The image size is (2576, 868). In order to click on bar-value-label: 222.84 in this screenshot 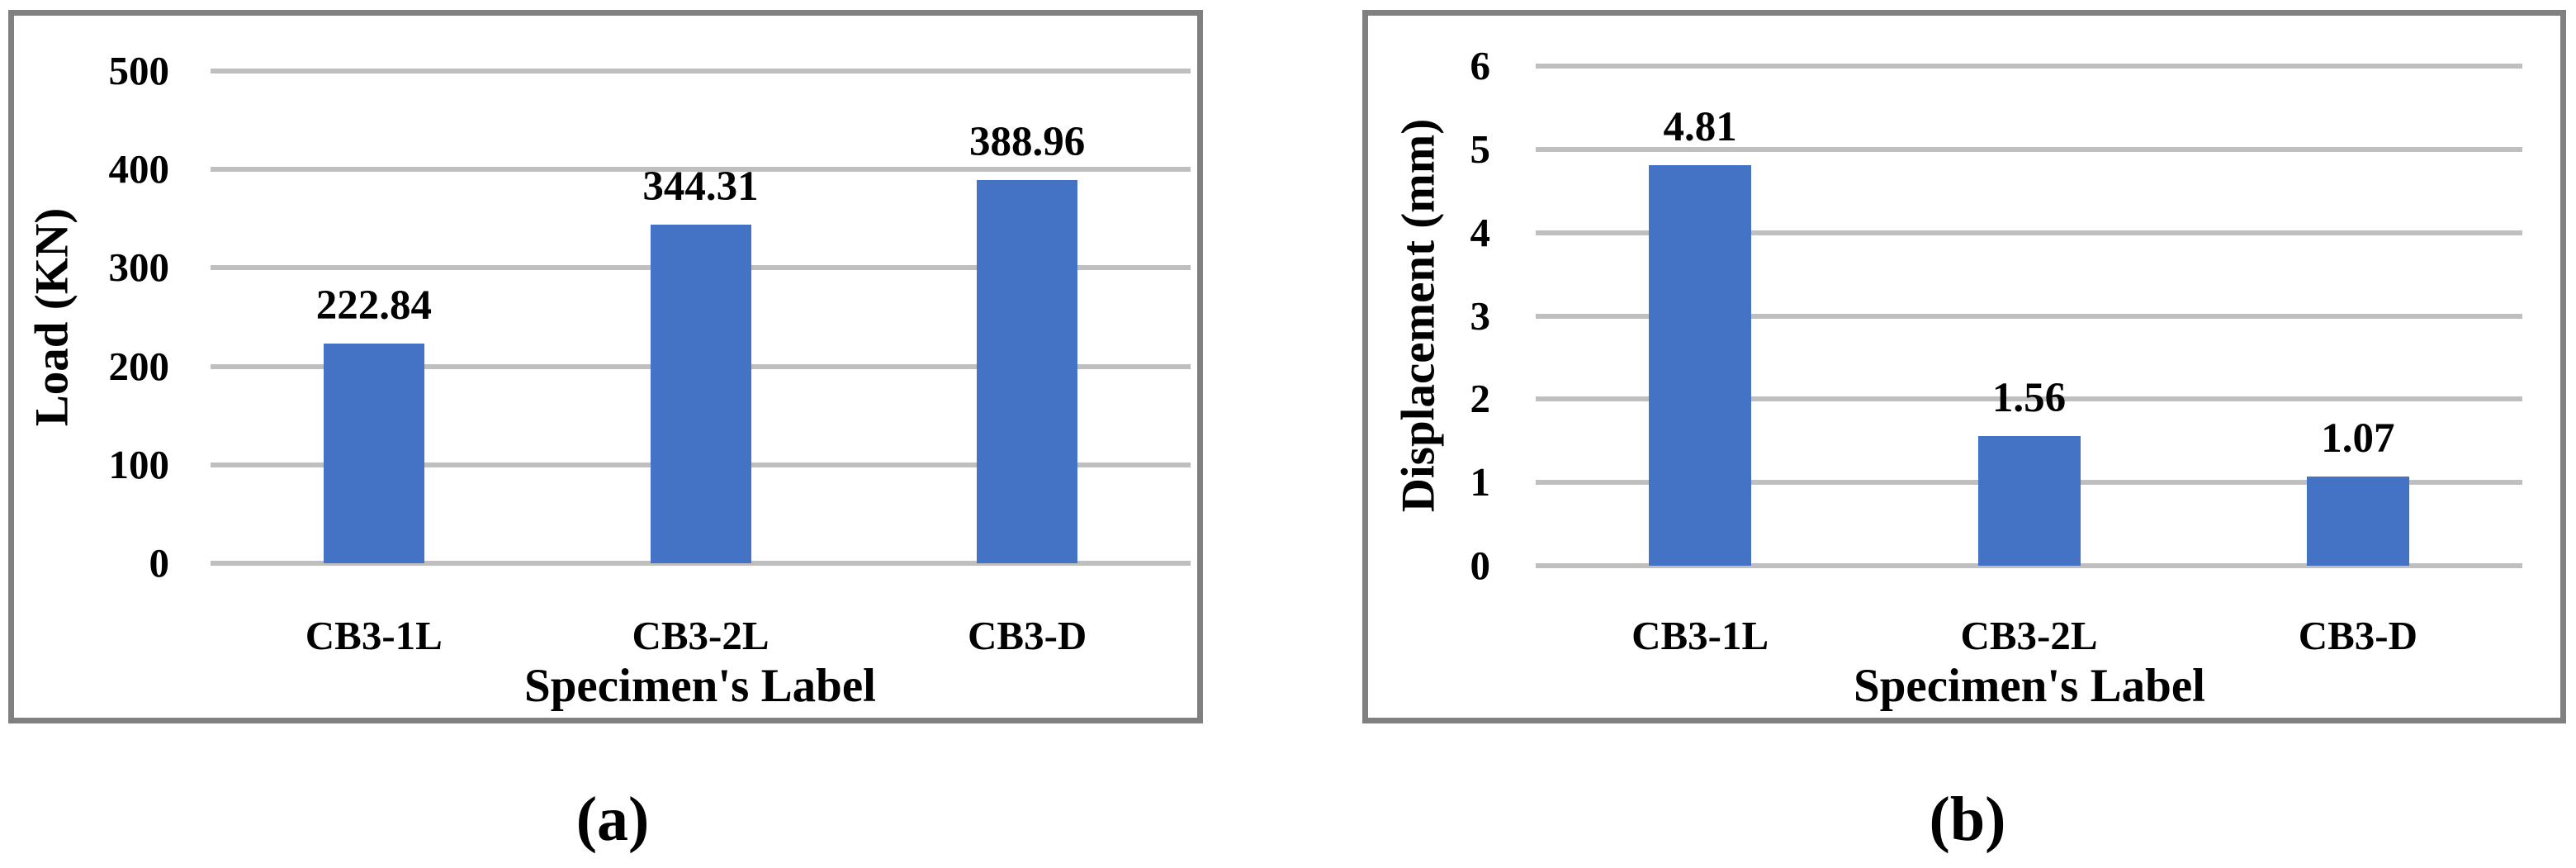, I will do `click(373, 306)`.